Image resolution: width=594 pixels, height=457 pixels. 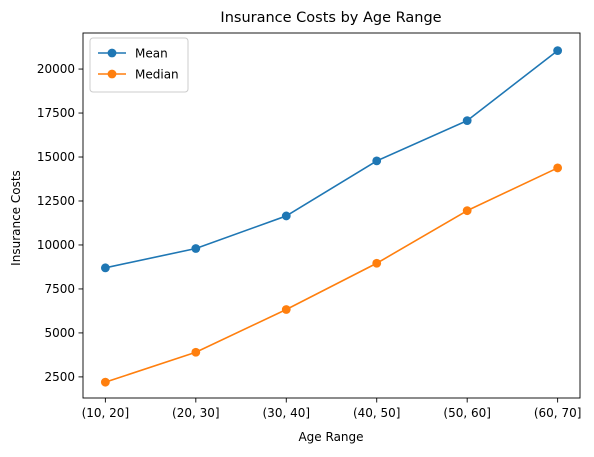 I want to click on legend-item-median: Median, so click(x=138, y=75).